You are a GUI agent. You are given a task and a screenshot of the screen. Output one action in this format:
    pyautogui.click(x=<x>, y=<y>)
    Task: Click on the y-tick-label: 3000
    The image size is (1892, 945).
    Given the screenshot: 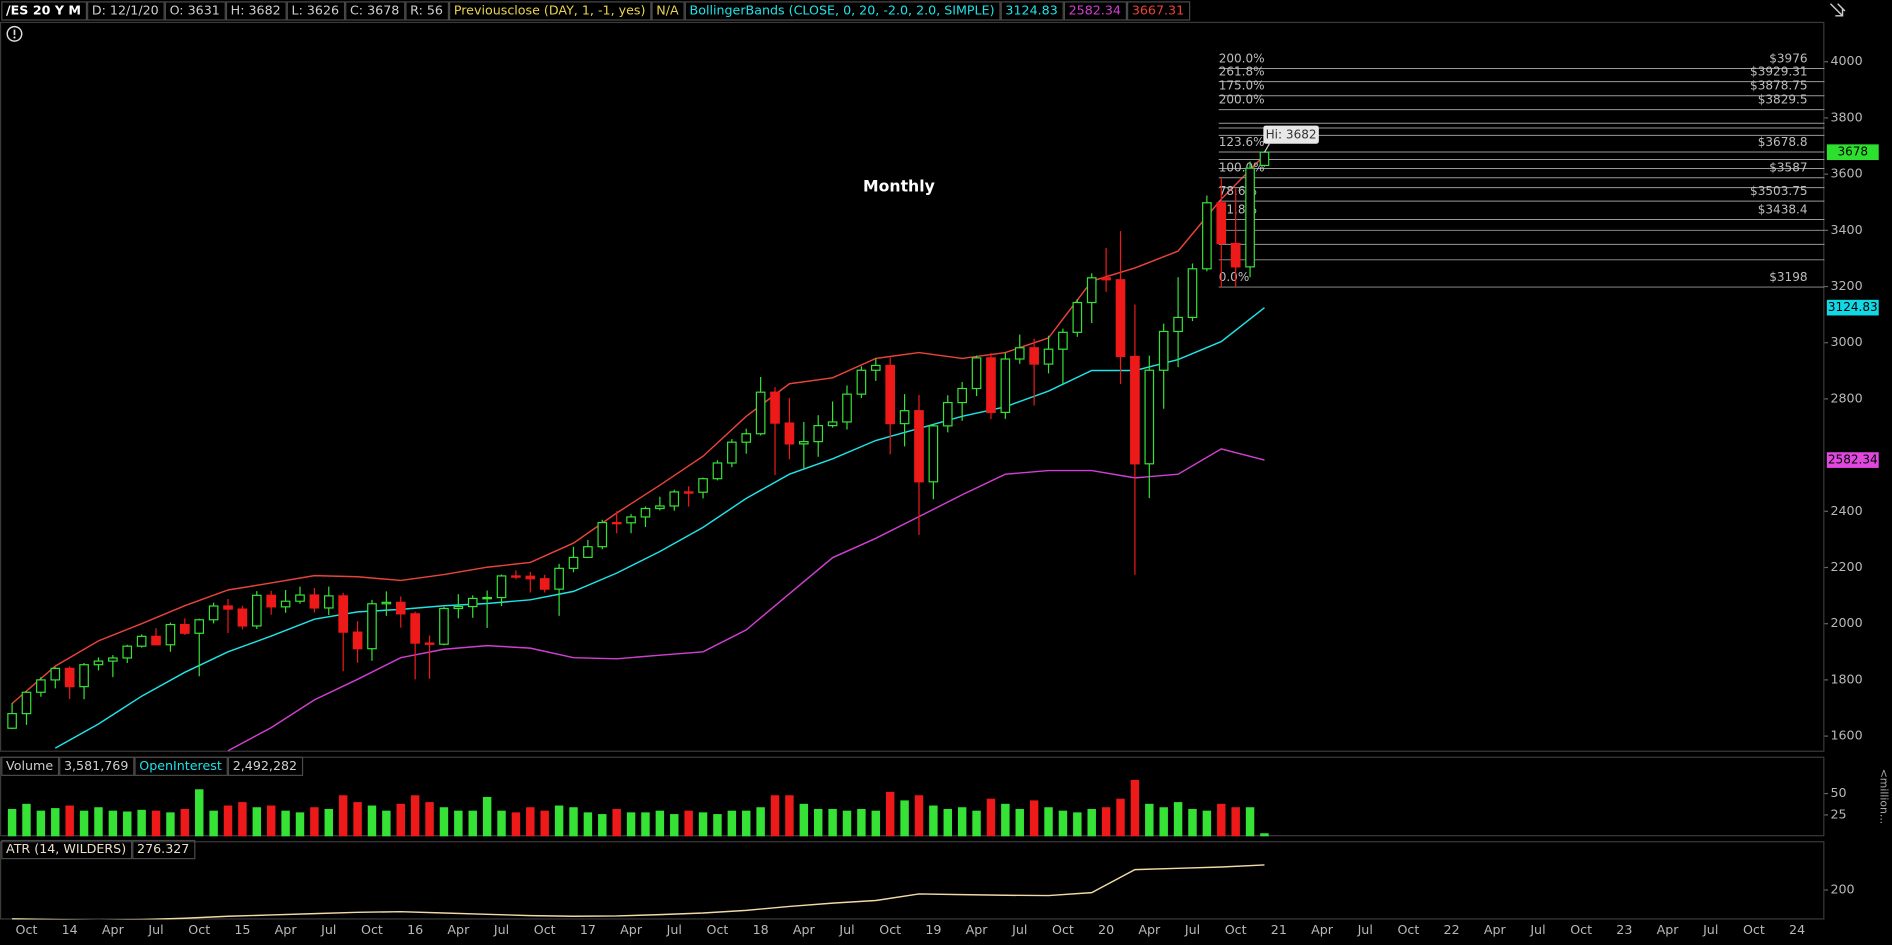 What is the action you would take?
    pyautogui.click(x=1846, y=341)
    